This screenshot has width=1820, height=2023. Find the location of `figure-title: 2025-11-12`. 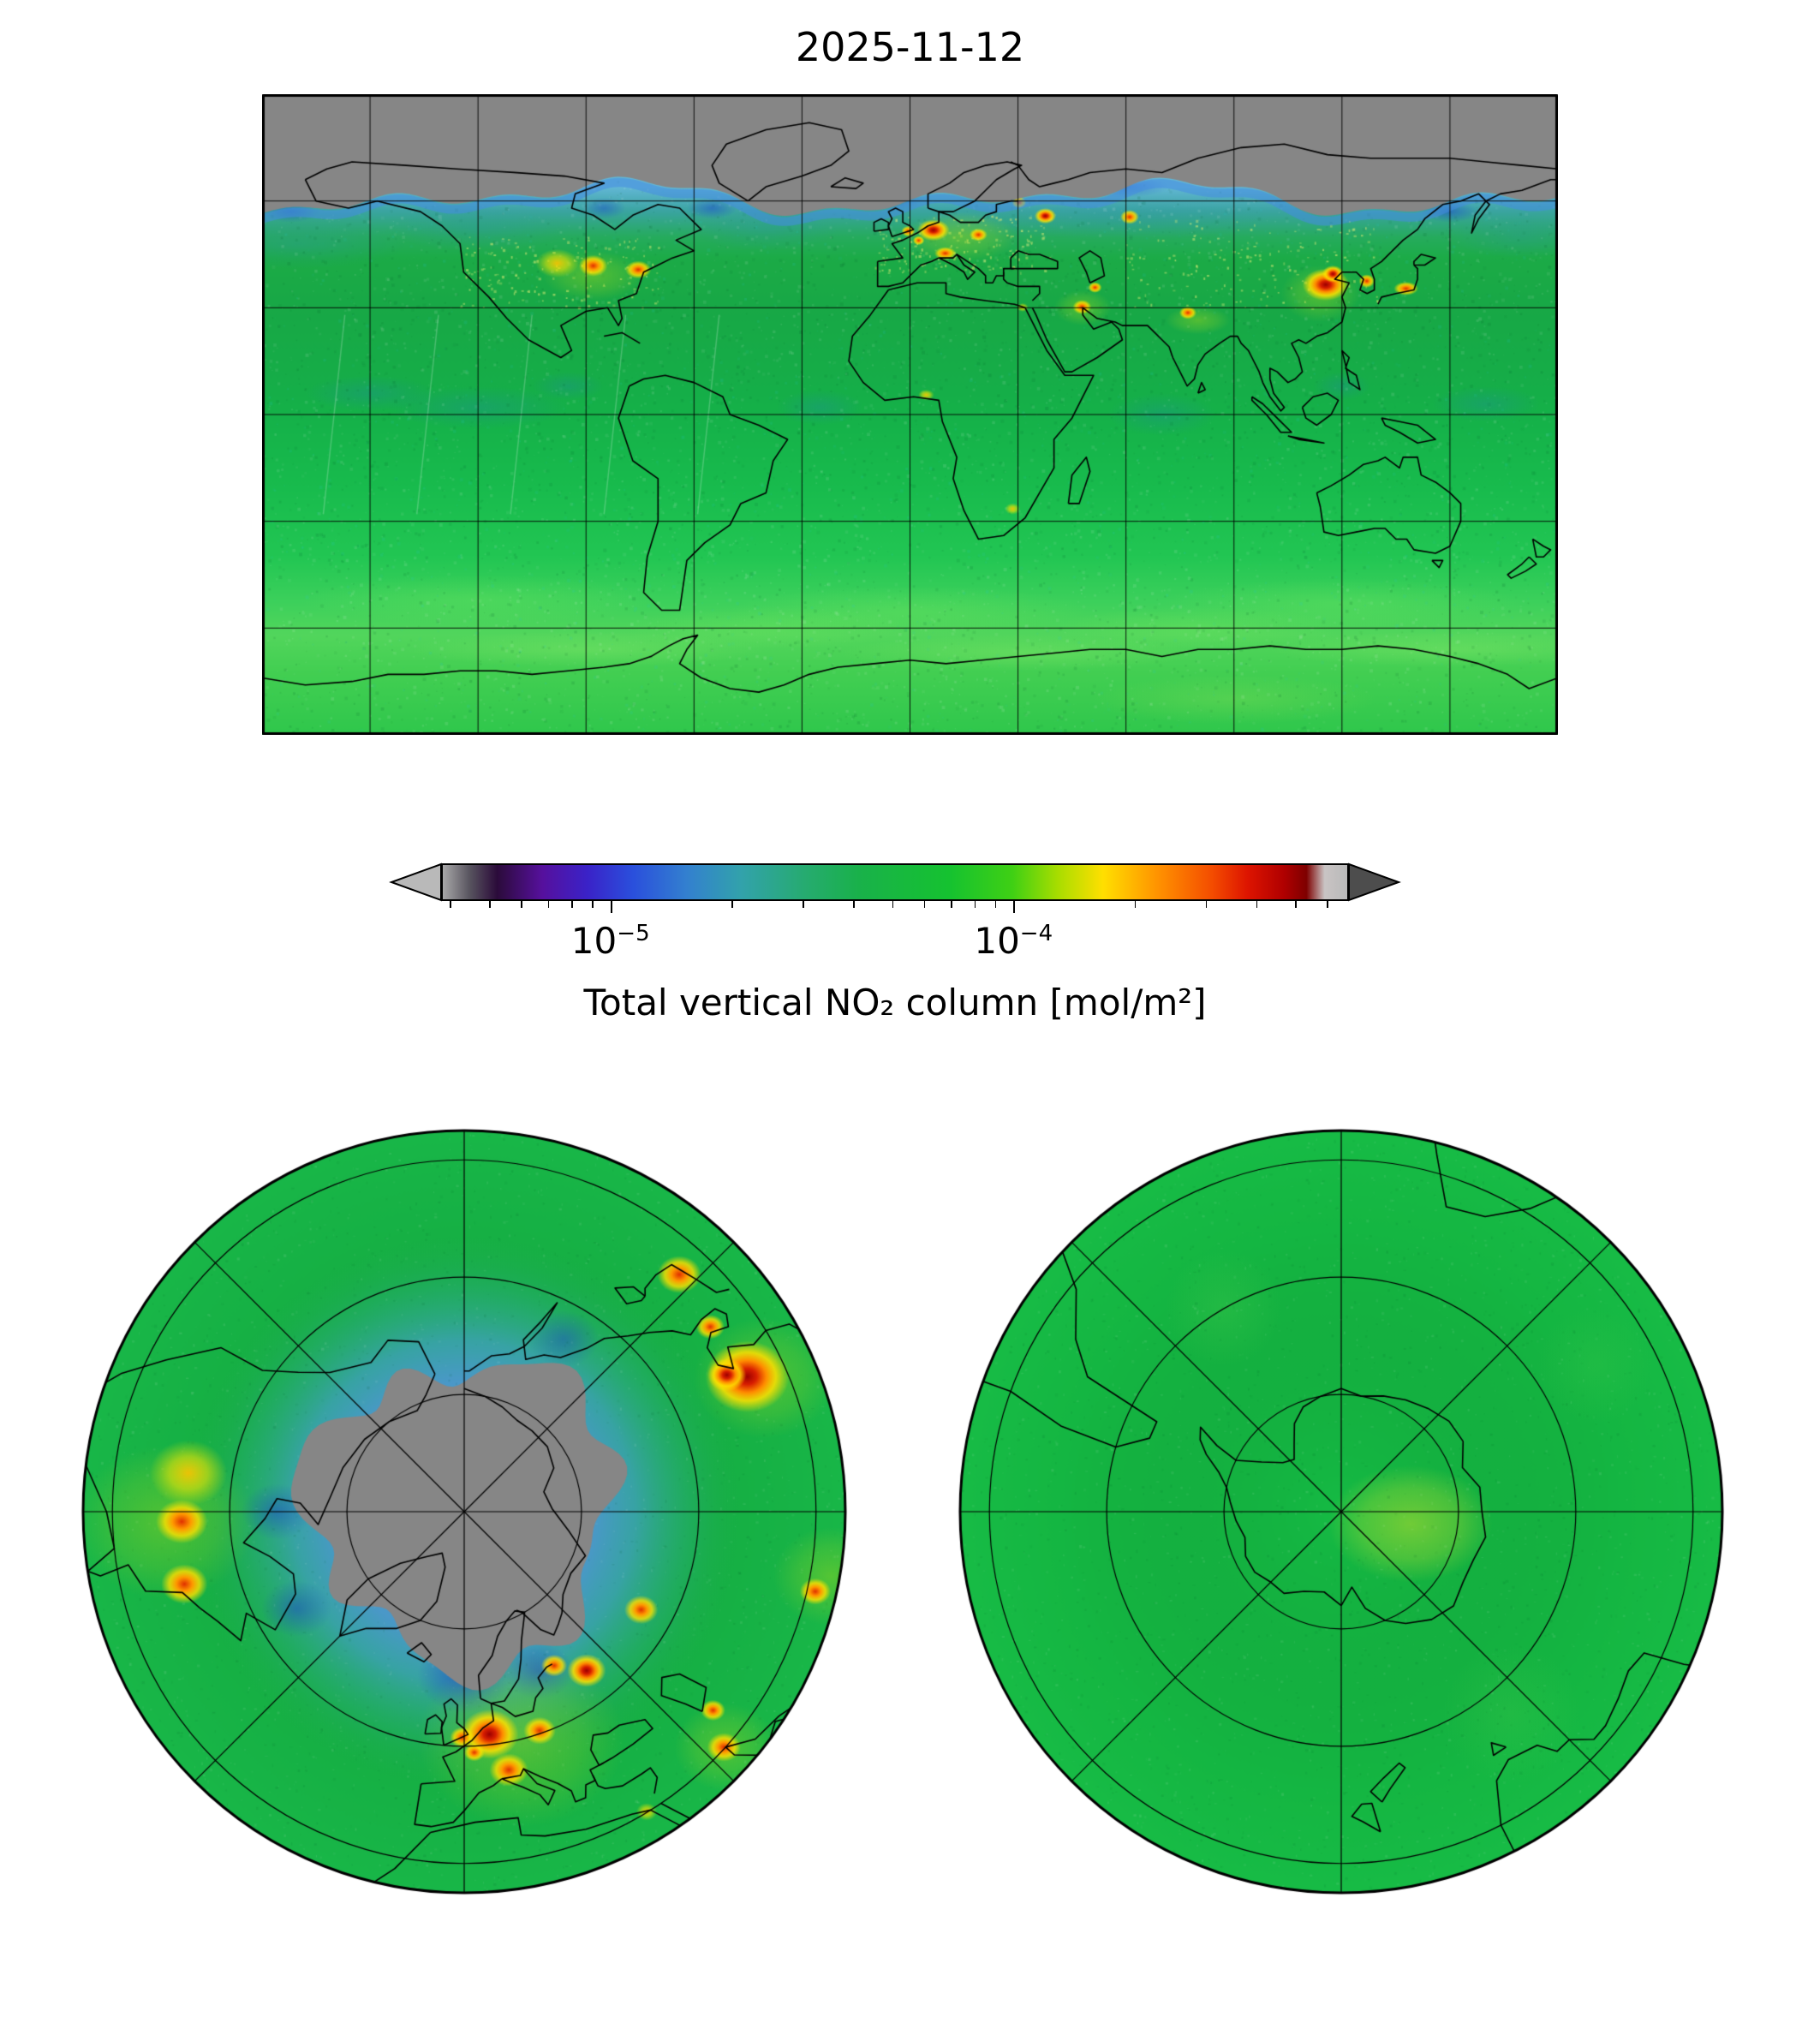

figure-title: 2025-11-12 is located at coordinates (910, 47).